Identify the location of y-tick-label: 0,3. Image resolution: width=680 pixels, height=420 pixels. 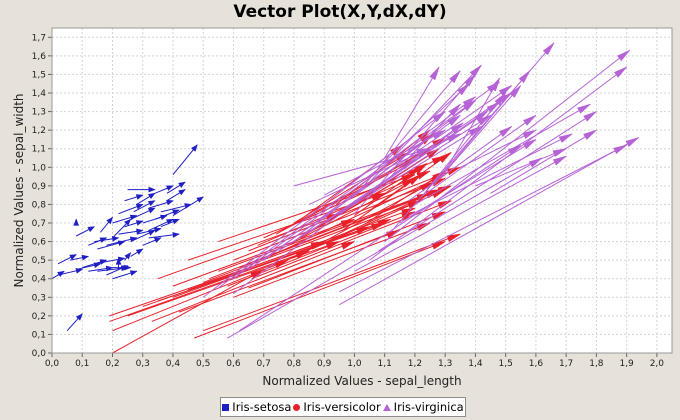
(39, 298).